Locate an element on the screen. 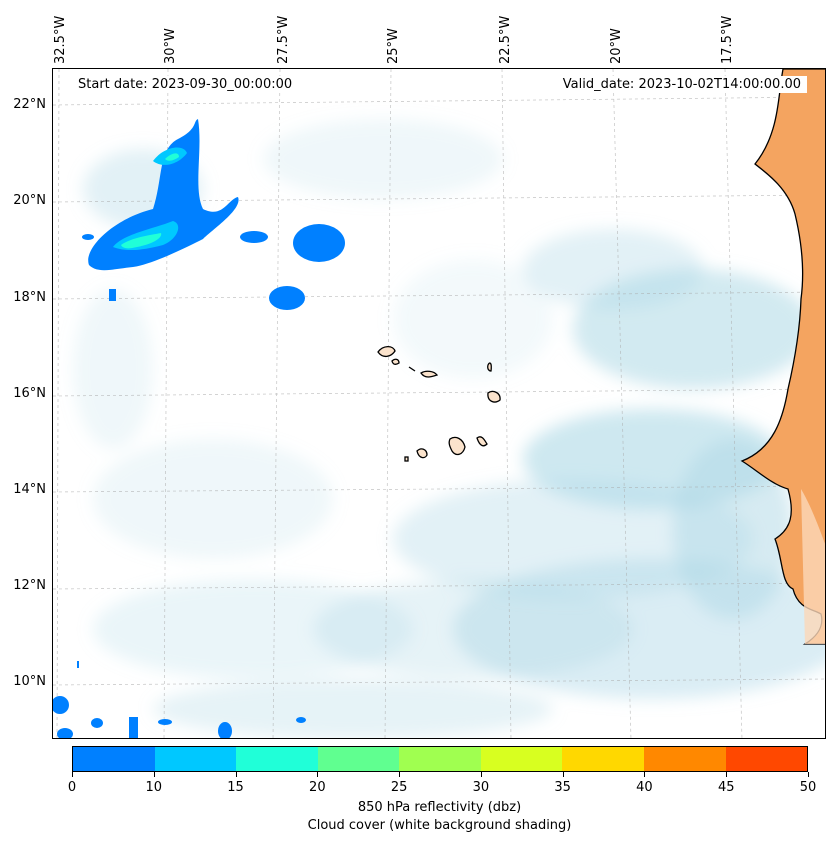 The image size is (837, 843). colorbar-tick-label: 0 is located at coordinates (72, 787).